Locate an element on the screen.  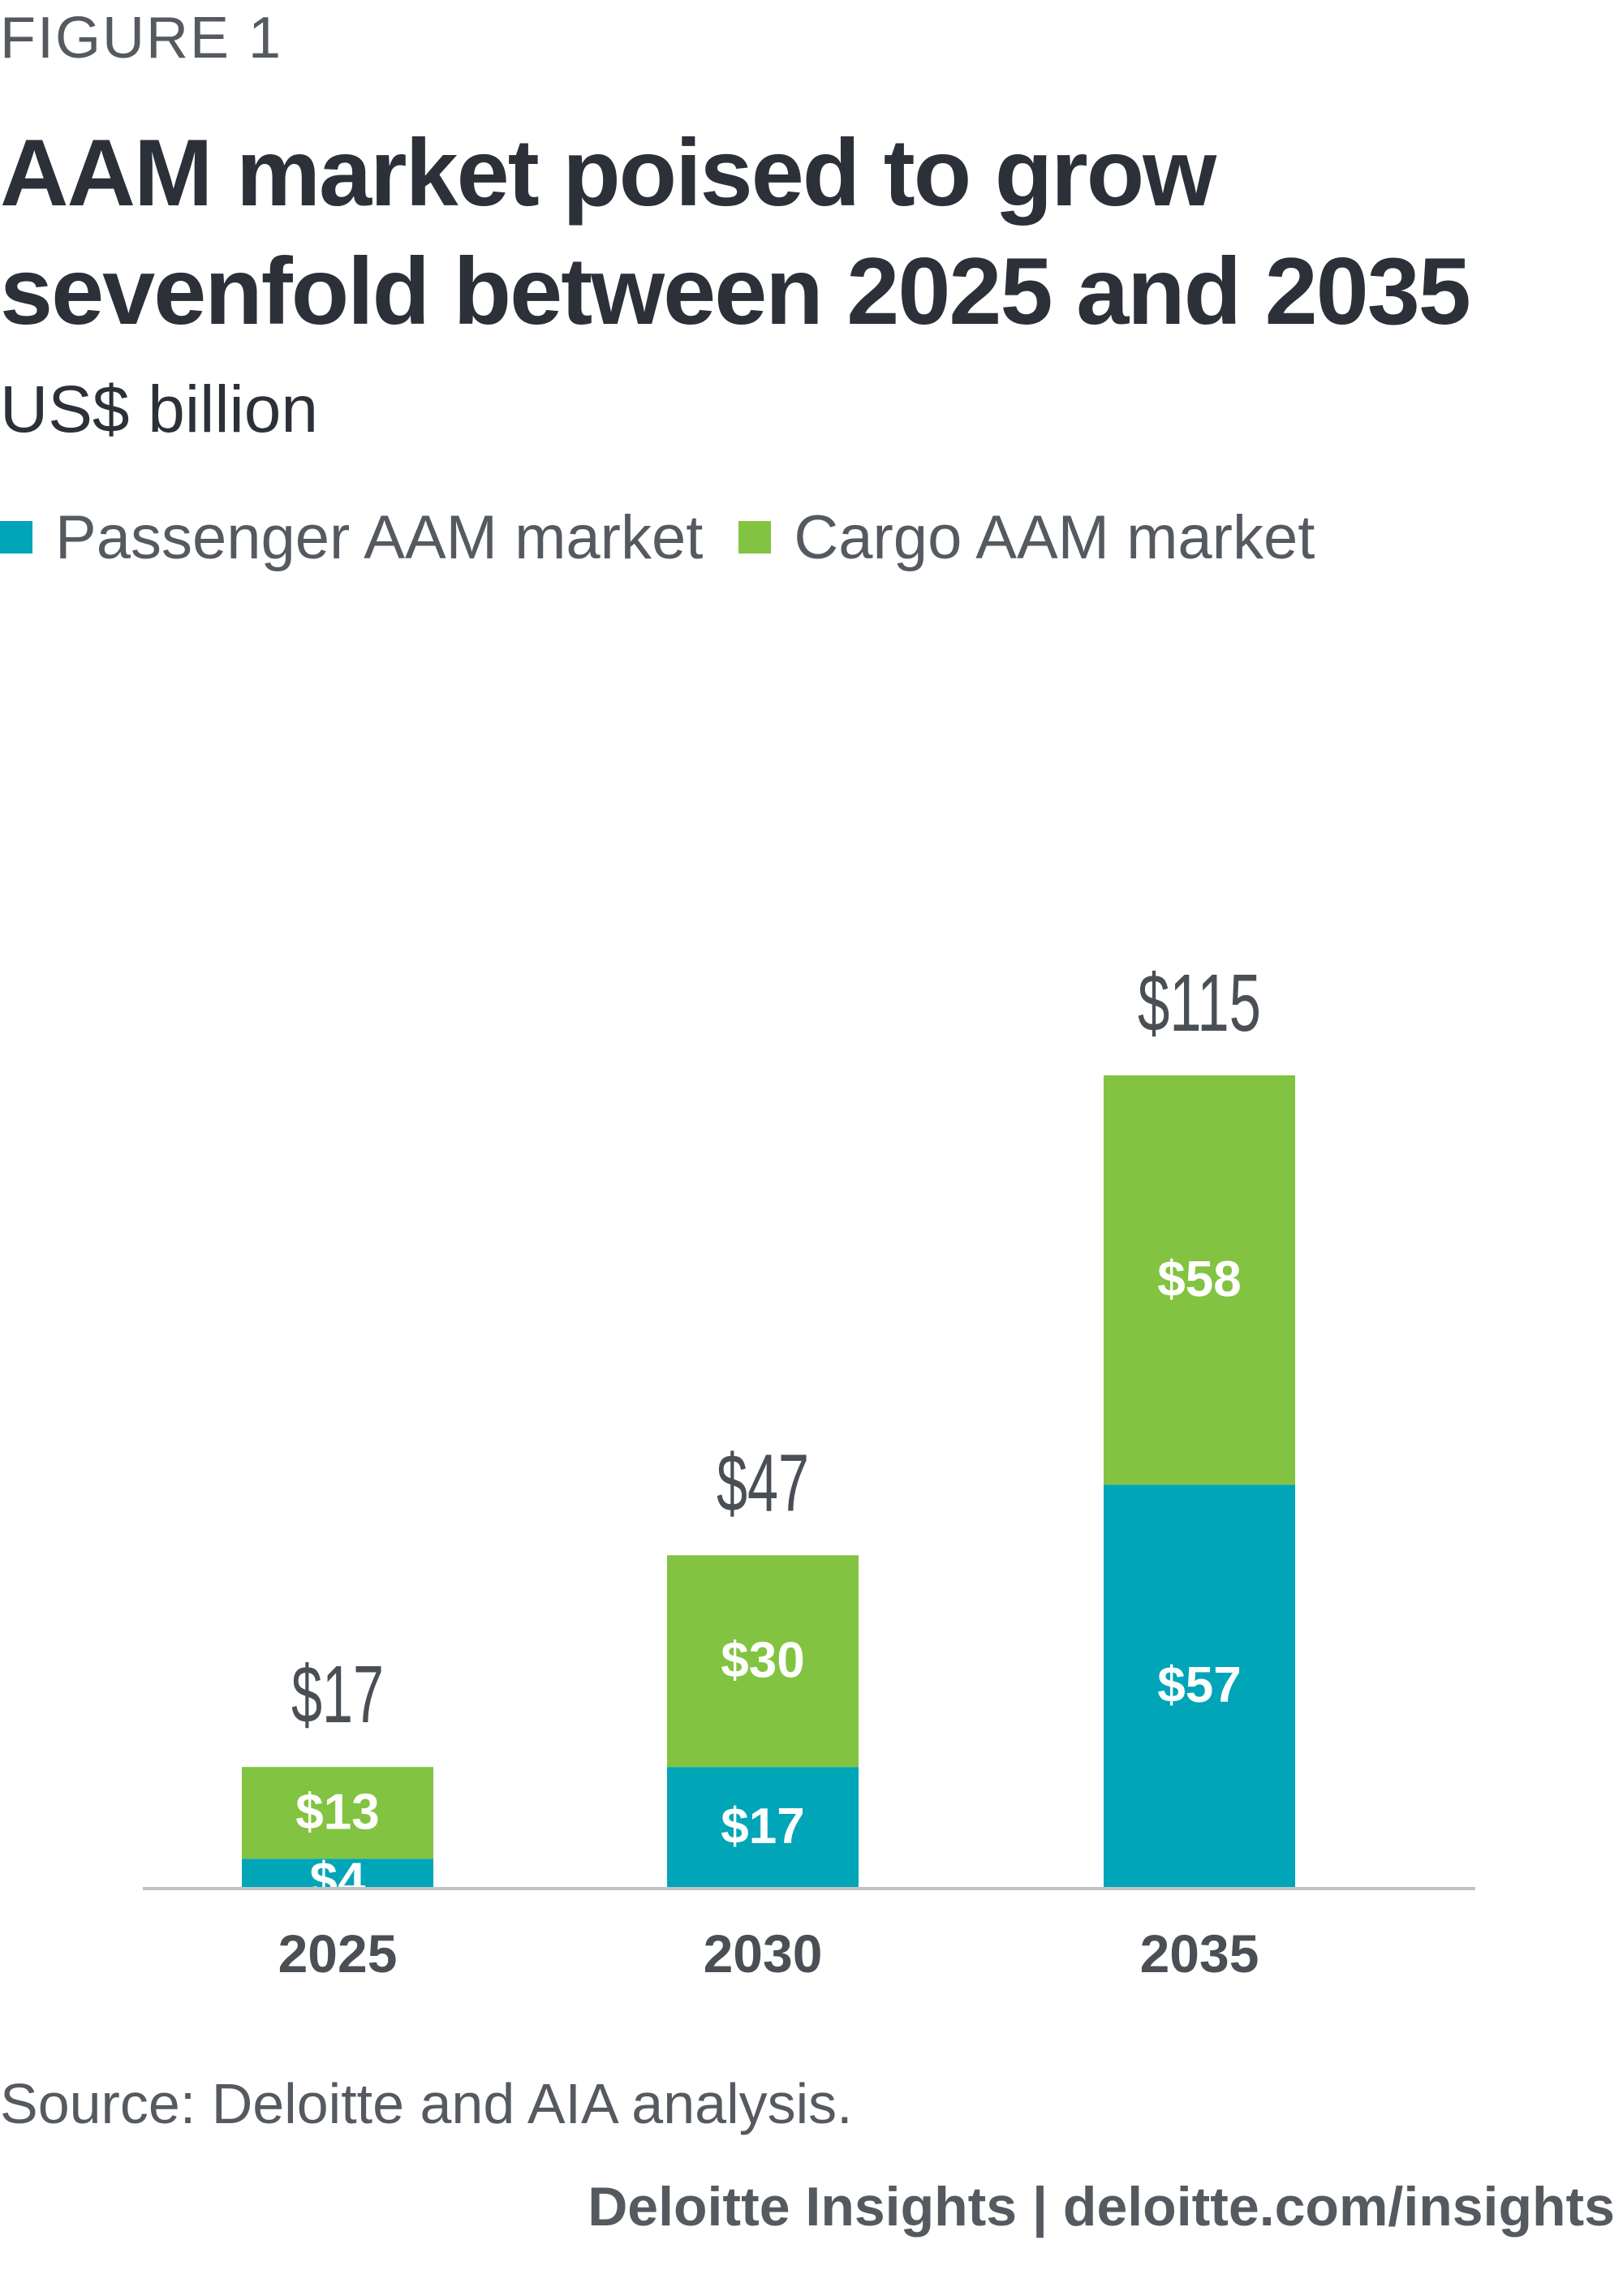
bar-cargo-2030 is located at coordinates (763, 1662).